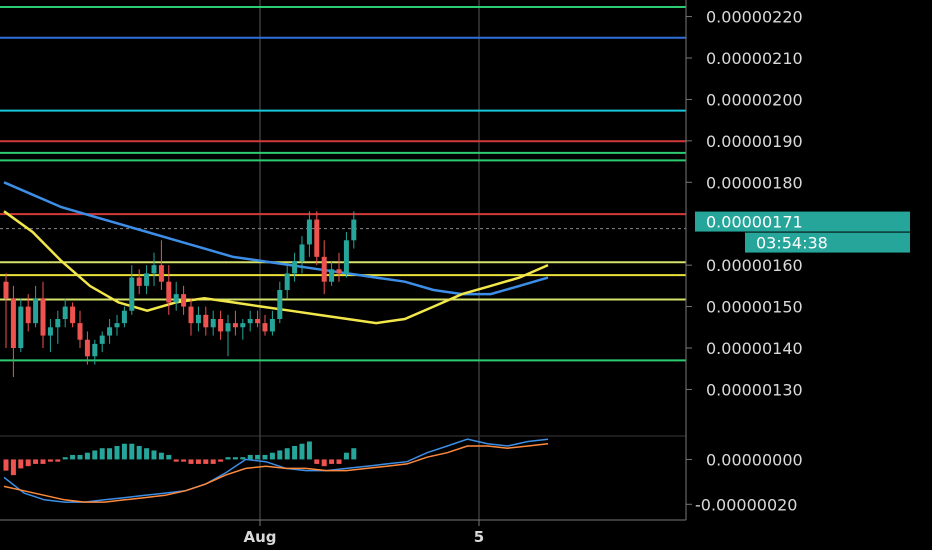  I want to click on last-price-label-bg, so click(802, 221).